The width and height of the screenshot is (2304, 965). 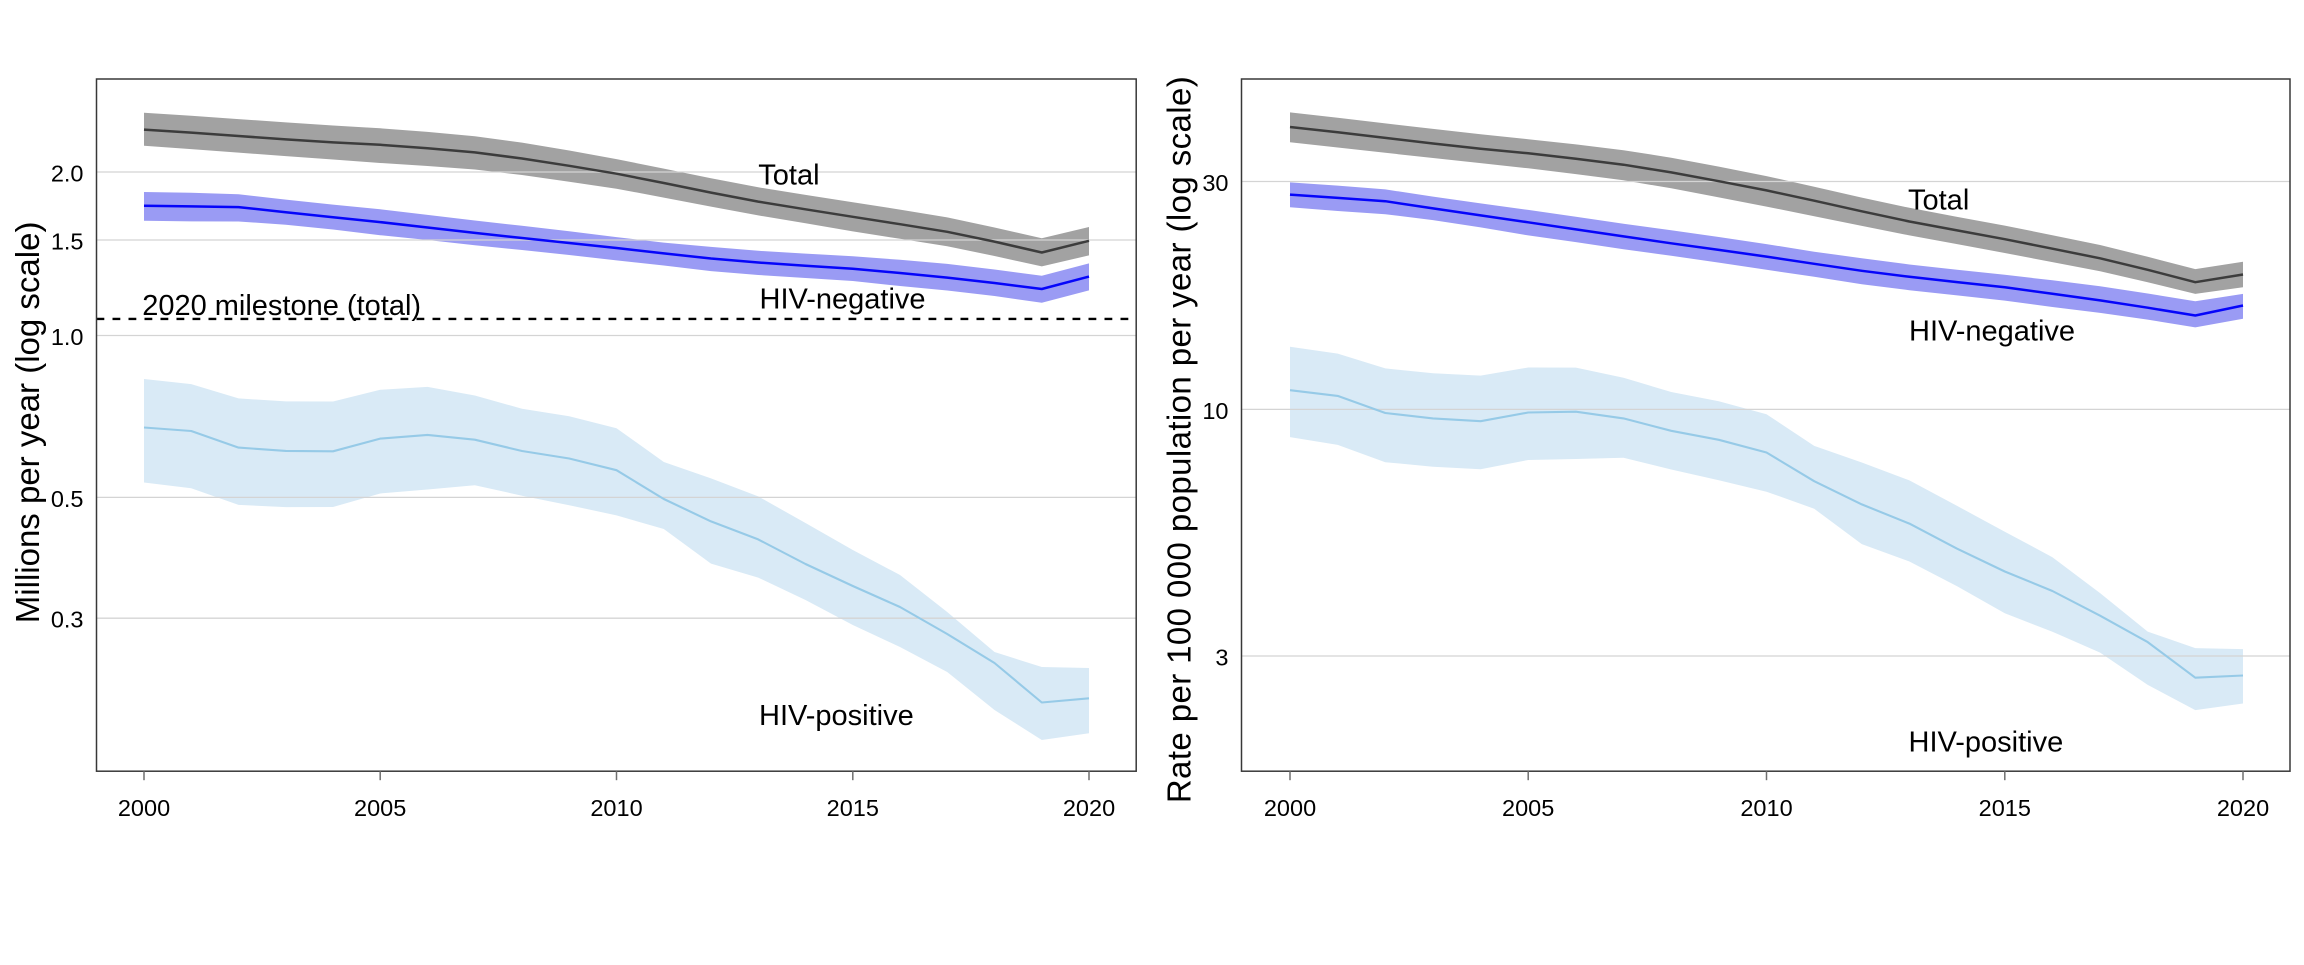 I want to click on svg-text: 30, so click(x=1215, y=183).